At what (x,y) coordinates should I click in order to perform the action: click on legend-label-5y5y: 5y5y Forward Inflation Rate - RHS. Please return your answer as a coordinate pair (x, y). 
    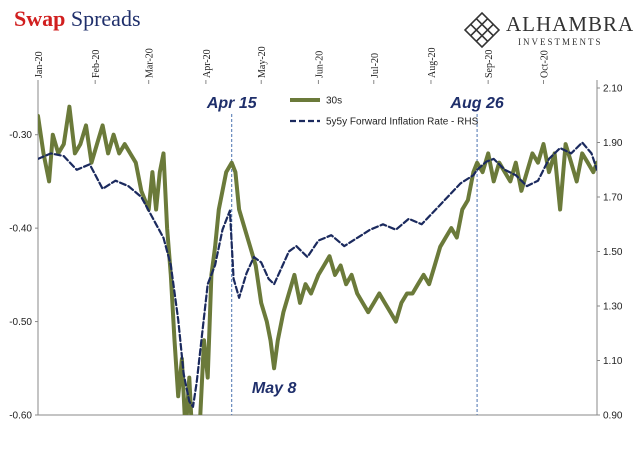
    Looking at the image, I should click on (402, 122).